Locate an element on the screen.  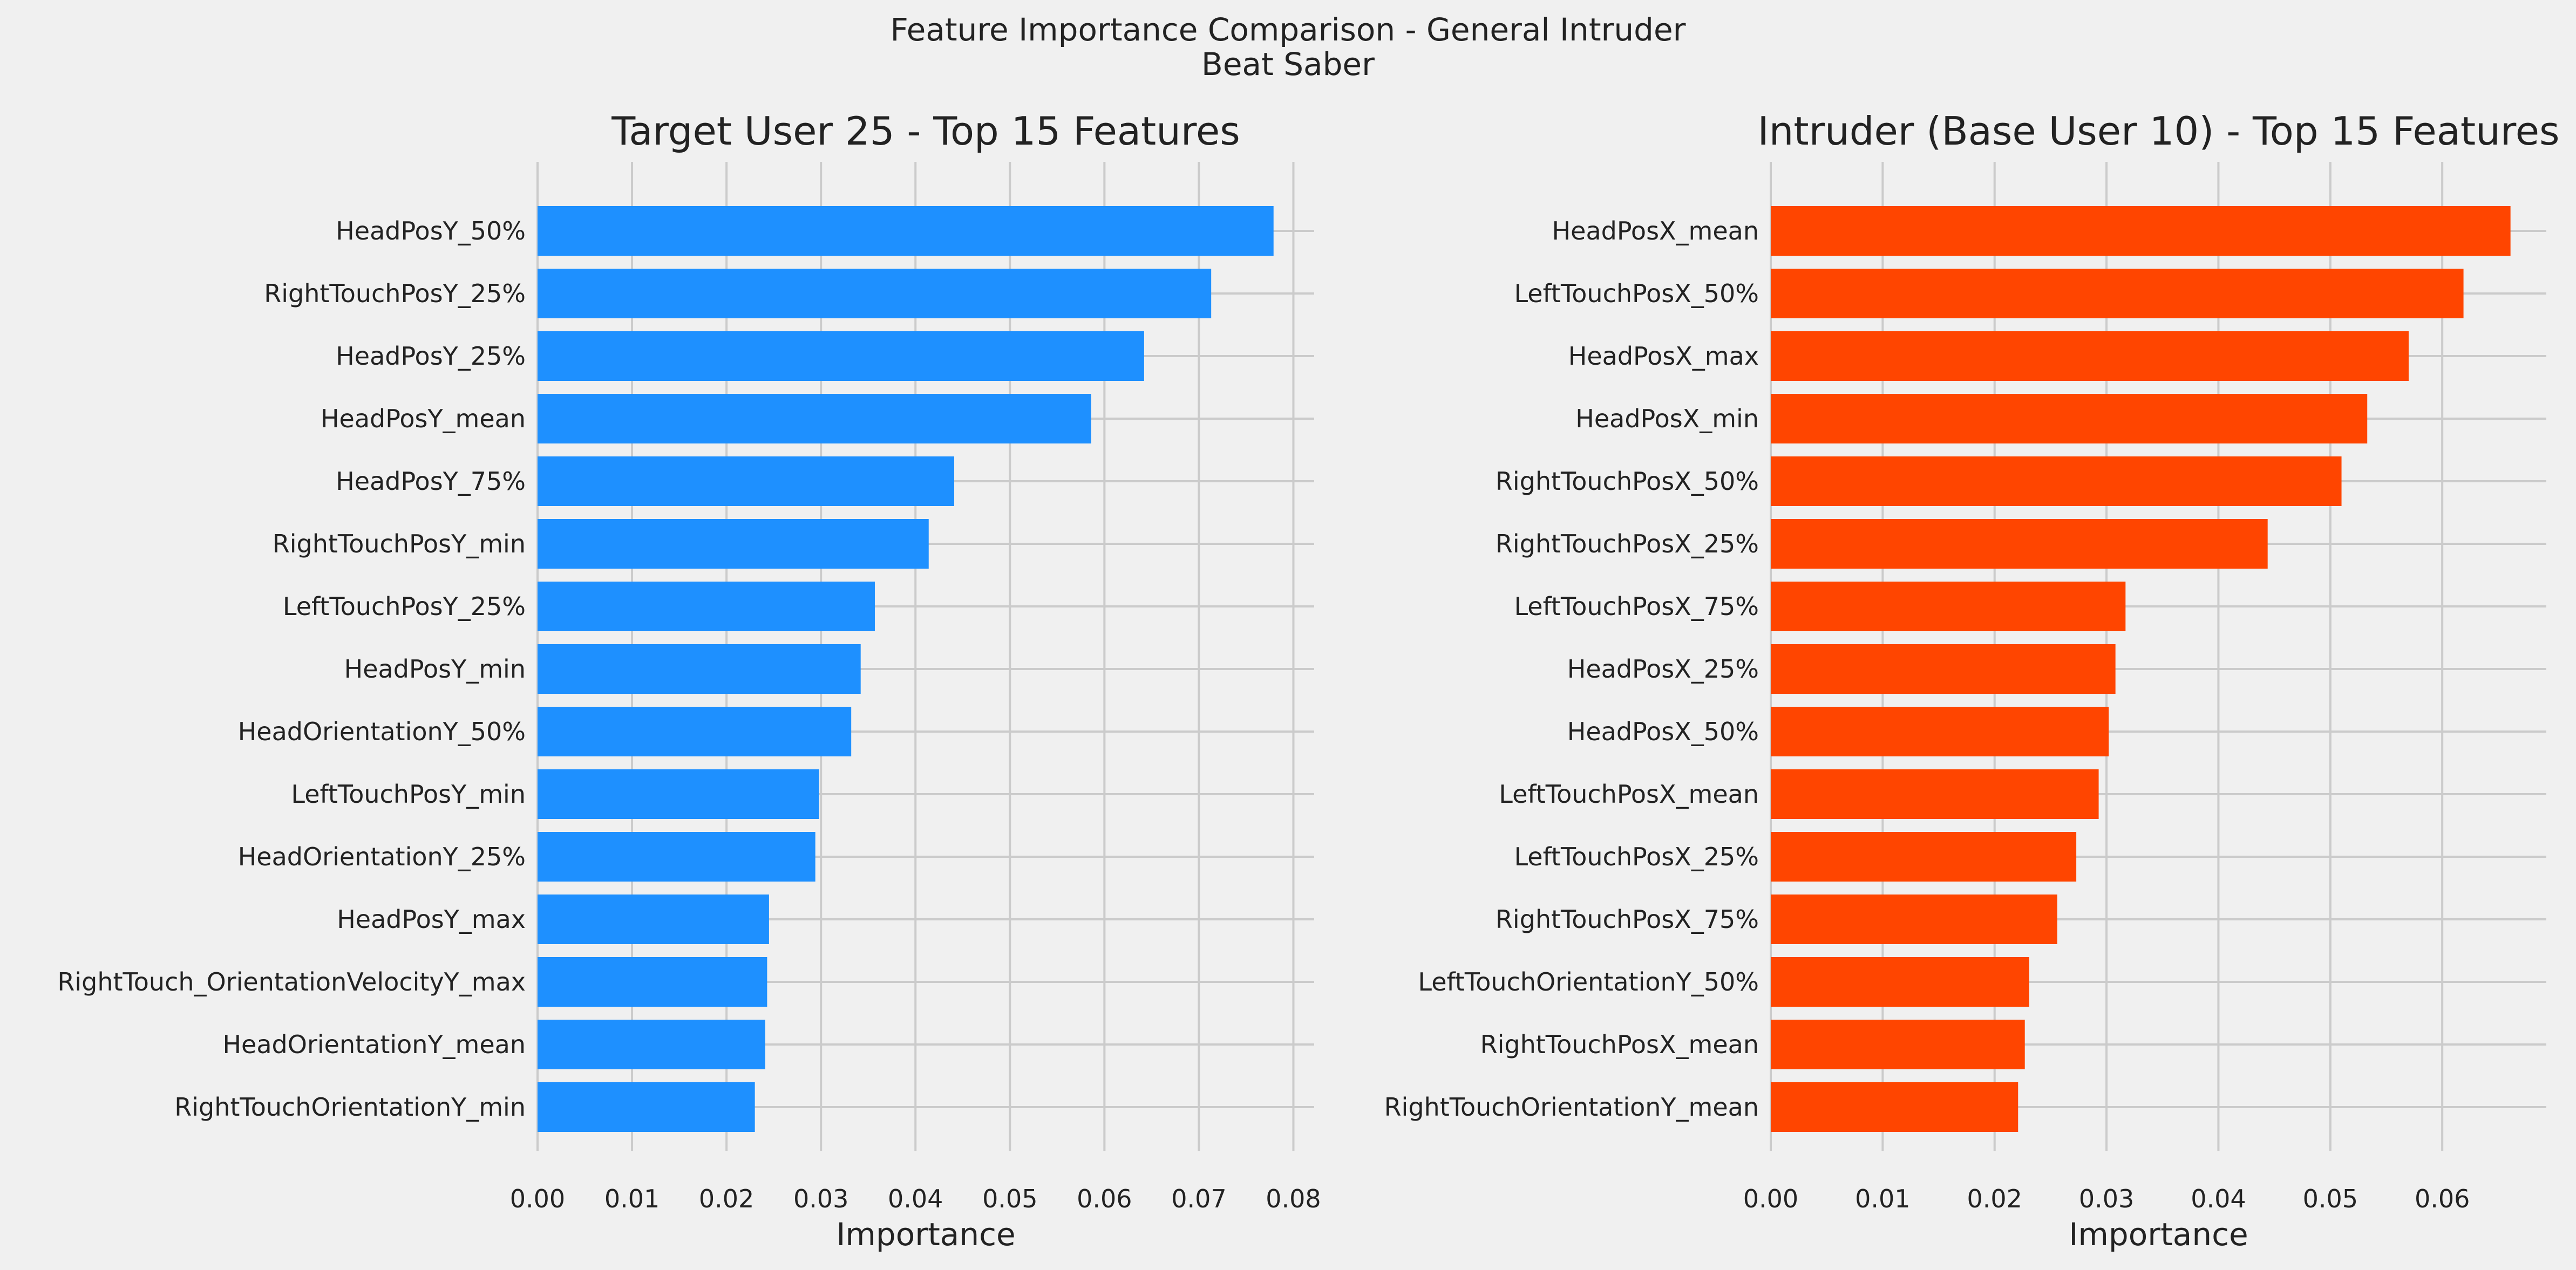
y-tick-label: RightTouchPosY_25% is located at coordinates (395, 293).